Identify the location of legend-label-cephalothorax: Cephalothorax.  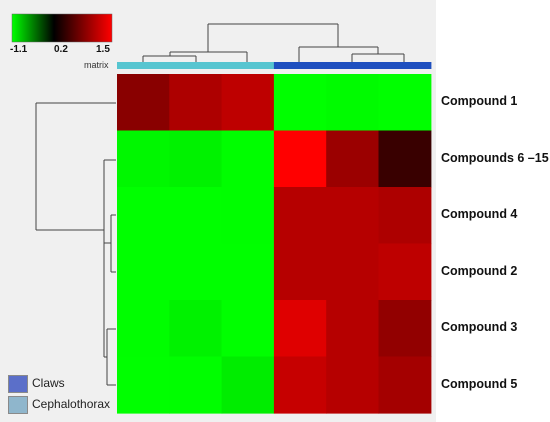
(71, 404).